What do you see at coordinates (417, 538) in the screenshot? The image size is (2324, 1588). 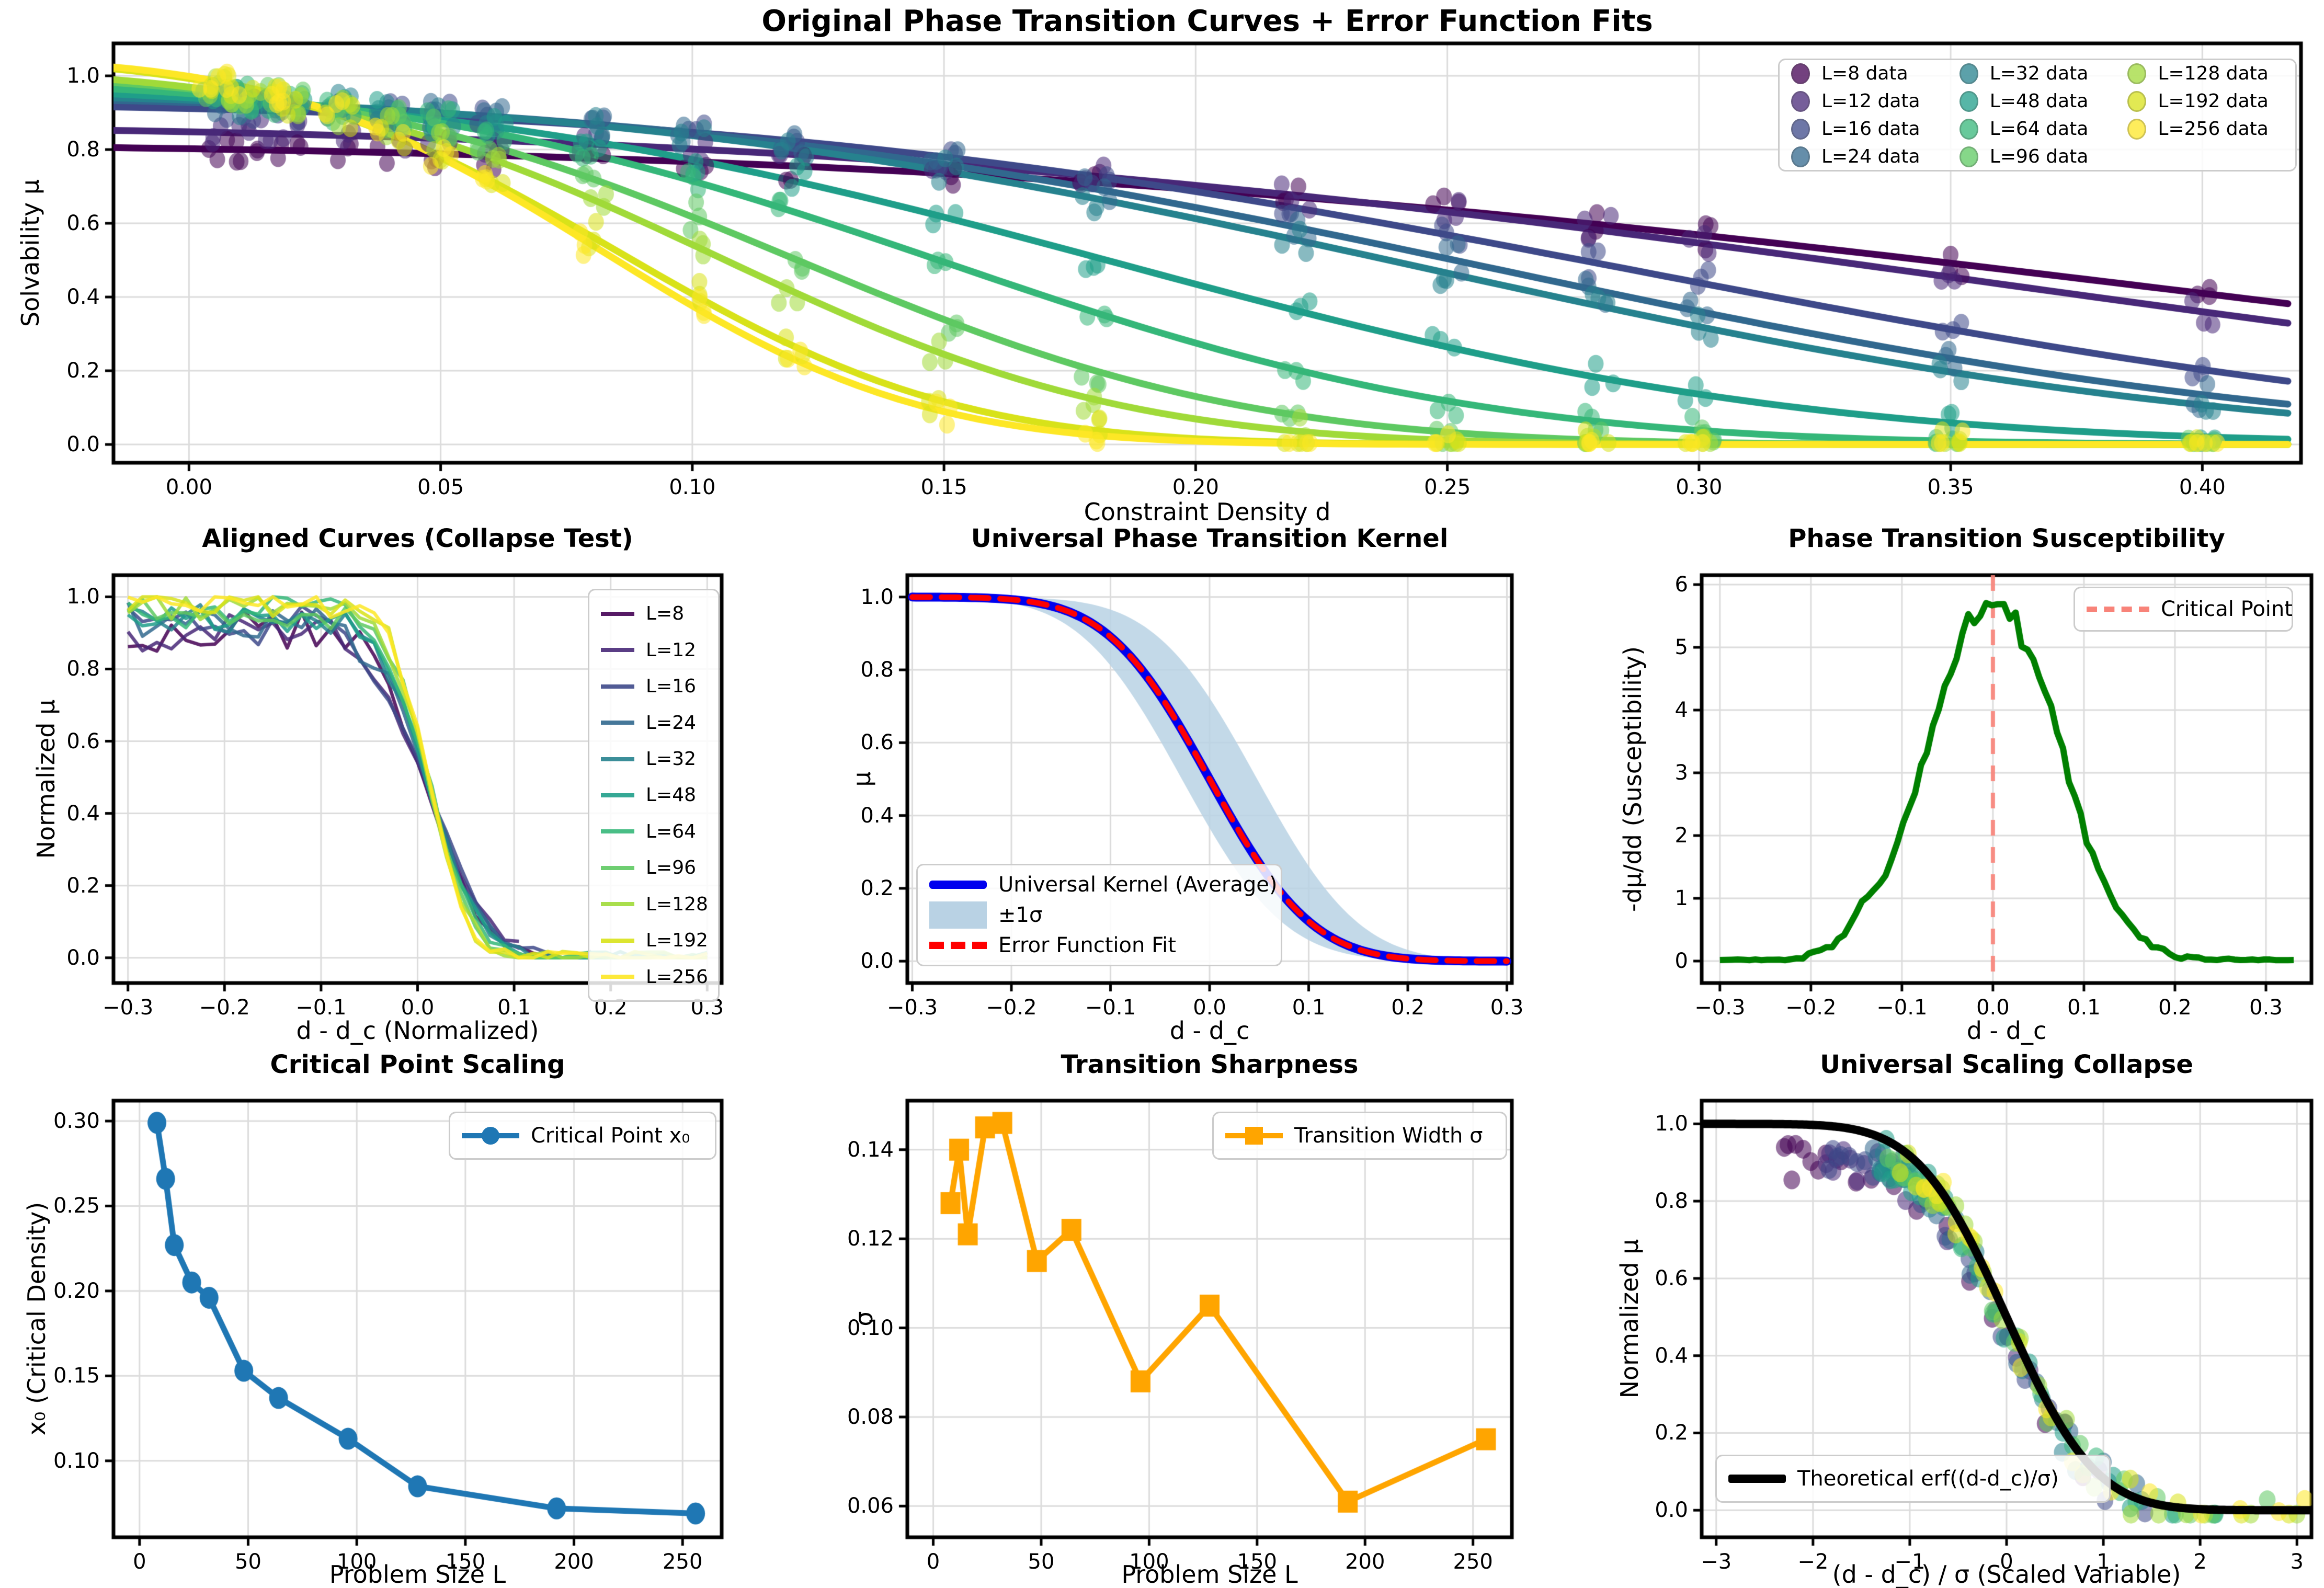 I see `aligned-title: Aligned Curves (Collapse Test)` at bounding box center [417, 538].